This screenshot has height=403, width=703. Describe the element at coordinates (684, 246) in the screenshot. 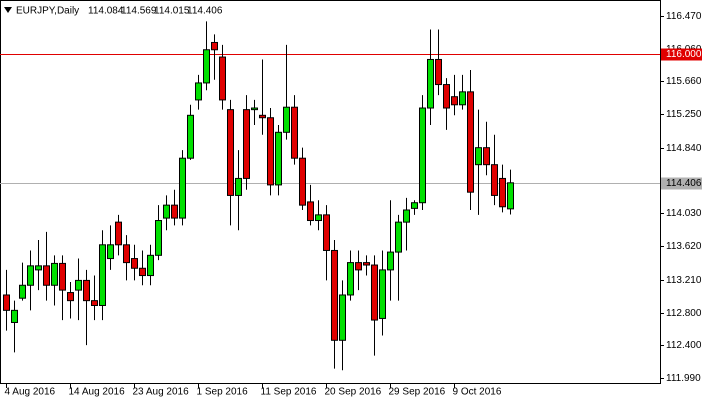

I see `y-tick-label: 113.620` at that location.